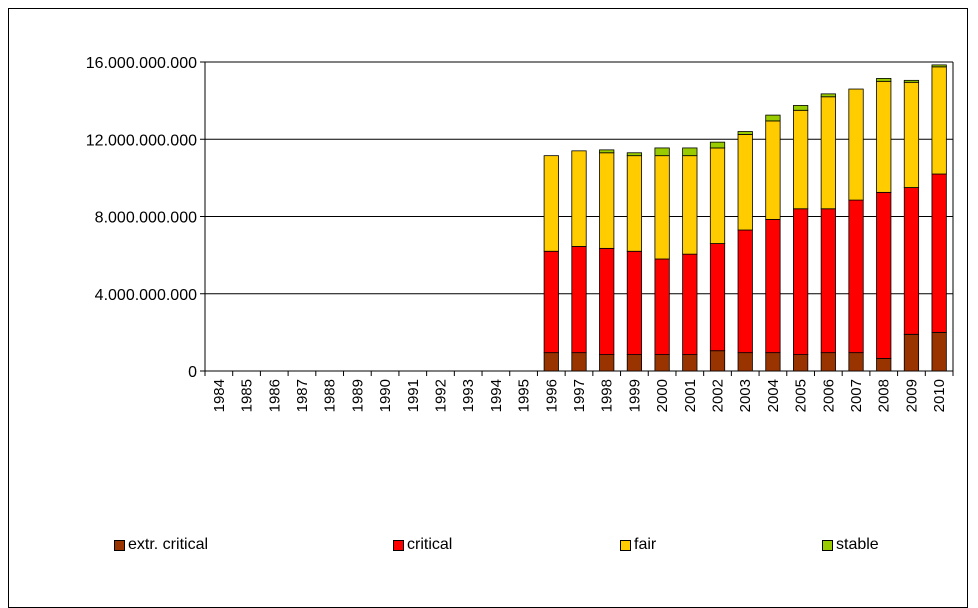  I want to click on legend: extr. critical critical fair stable, so click(488, 551).